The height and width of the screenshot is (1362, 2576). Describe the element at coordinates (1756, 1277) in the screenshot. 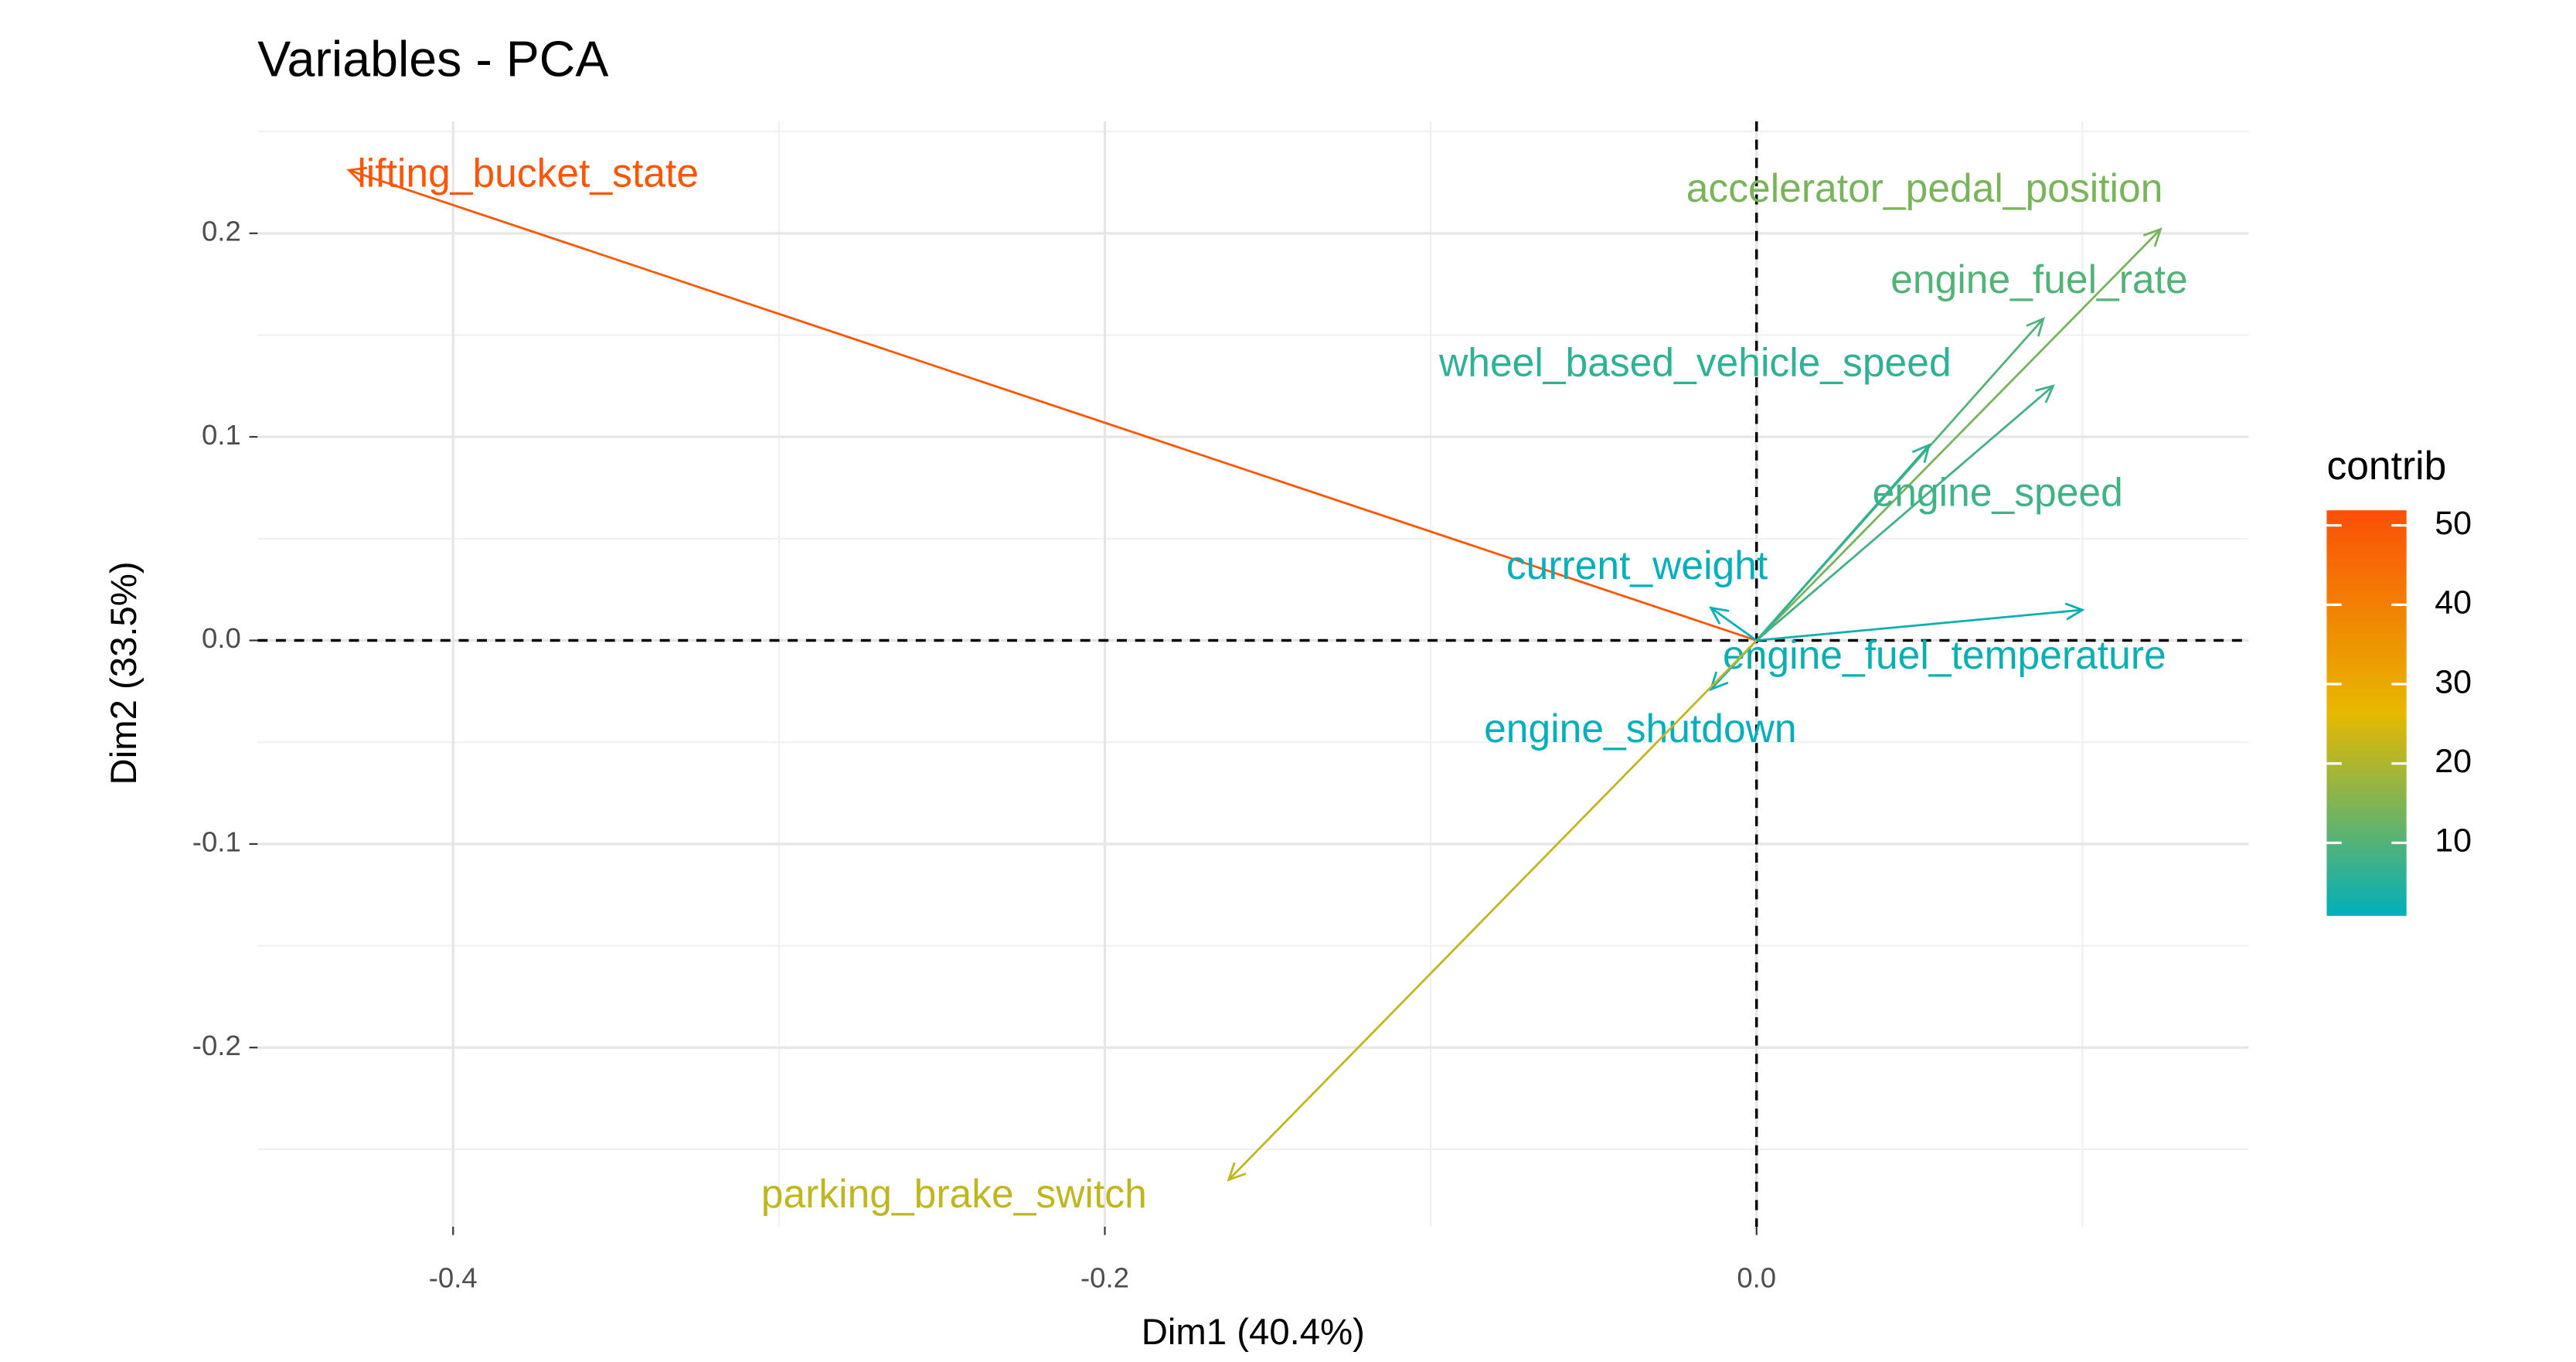

I see `x-tick-label: 0.0` at that location.